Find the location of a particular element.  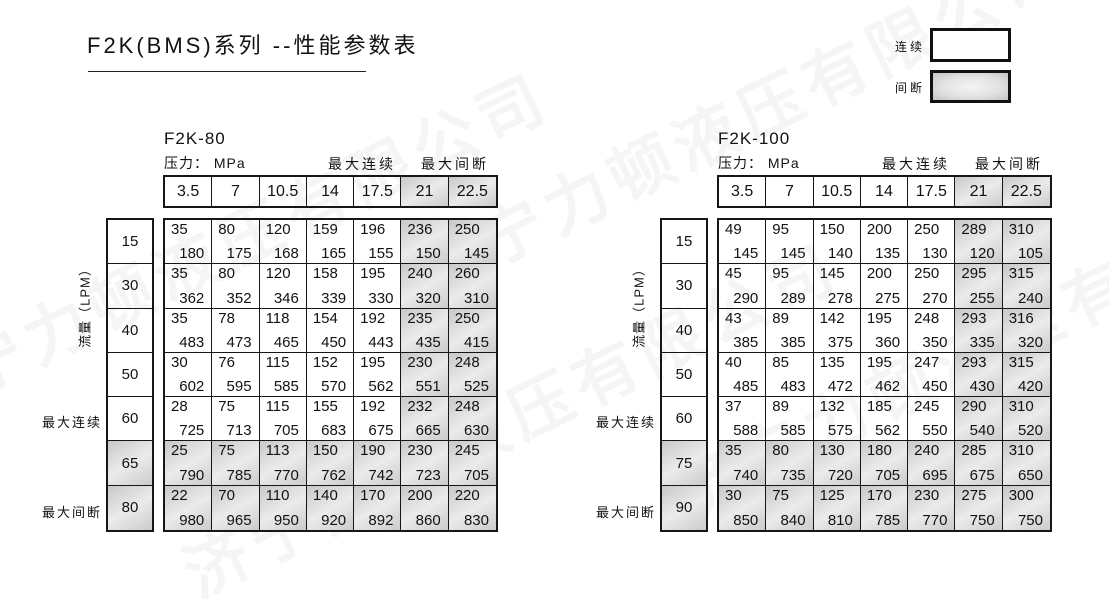

cell-value-top: 159 is located at coordinates (325, 229).